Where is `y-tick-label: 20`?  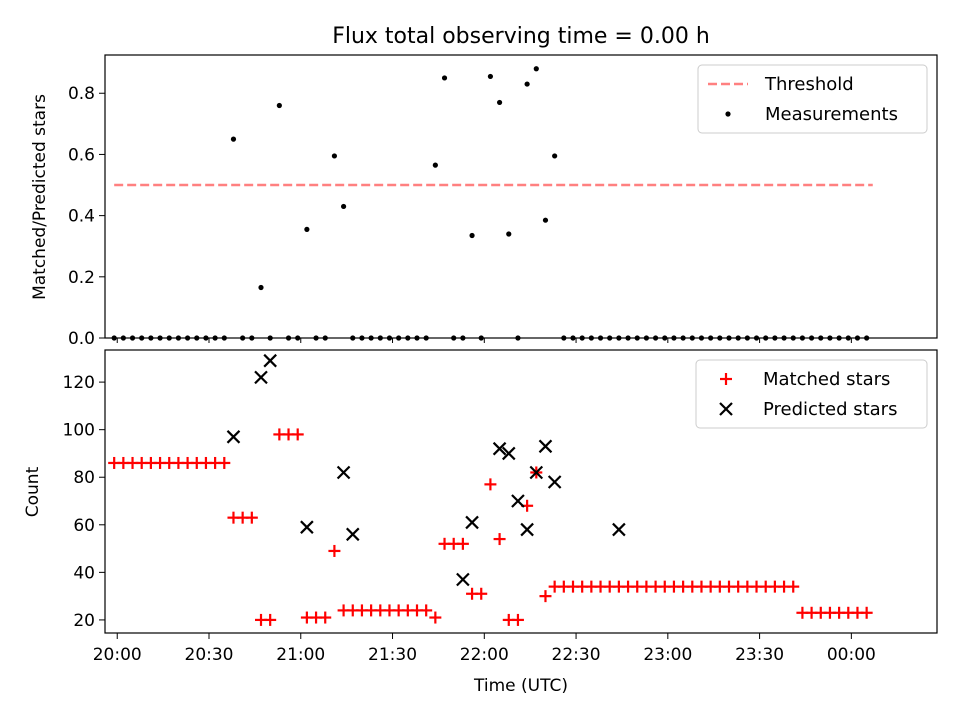 y-tick-label: 20 is located at coordinates (84, 621).